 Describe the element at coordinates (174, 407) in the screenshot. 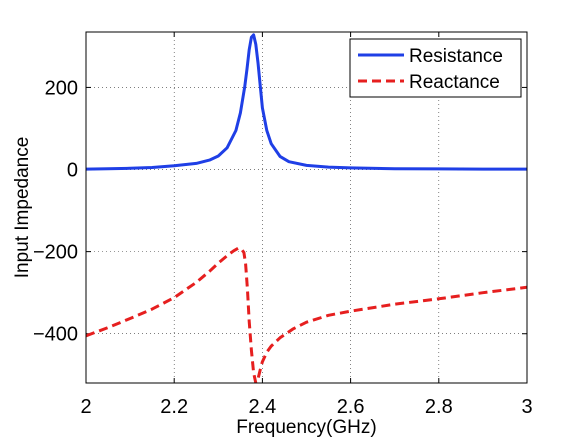

I see `x-tick-label: 2.2` at that location.